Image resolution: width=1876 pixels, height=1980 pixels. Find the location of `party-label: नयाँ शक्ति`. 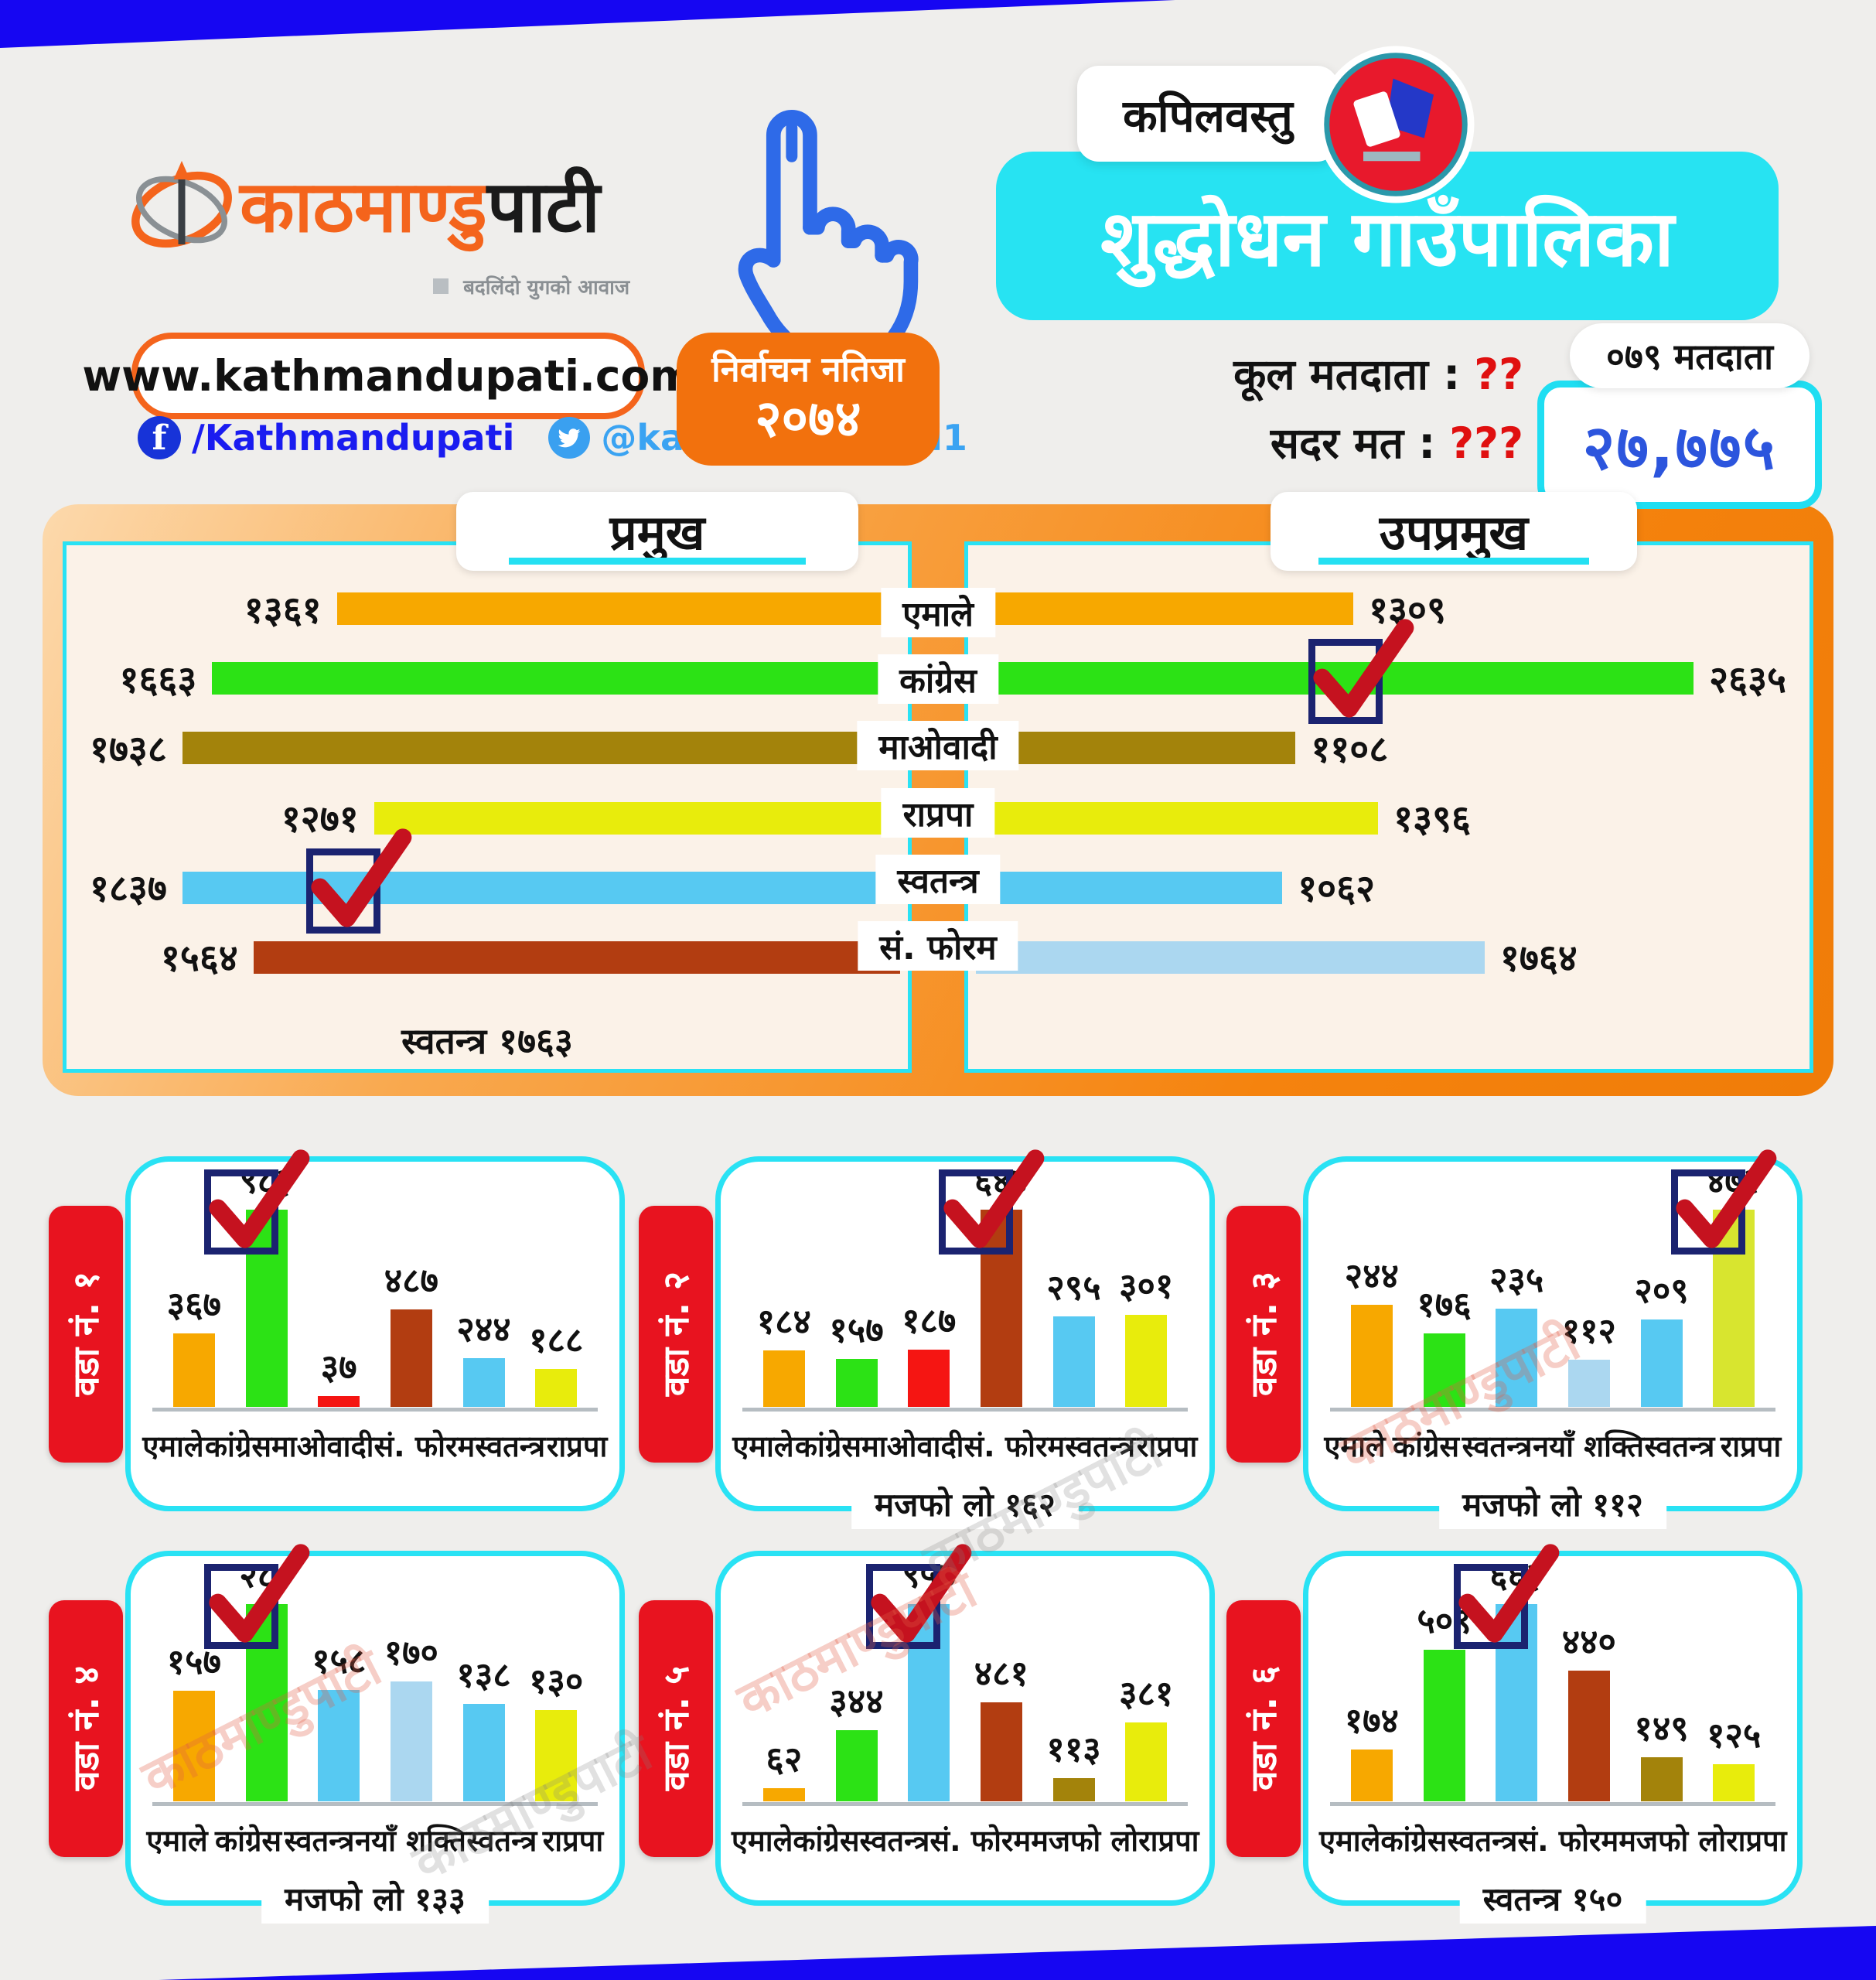

party-label: नयाँ शक्ति is located at coordinates (411, 1841).